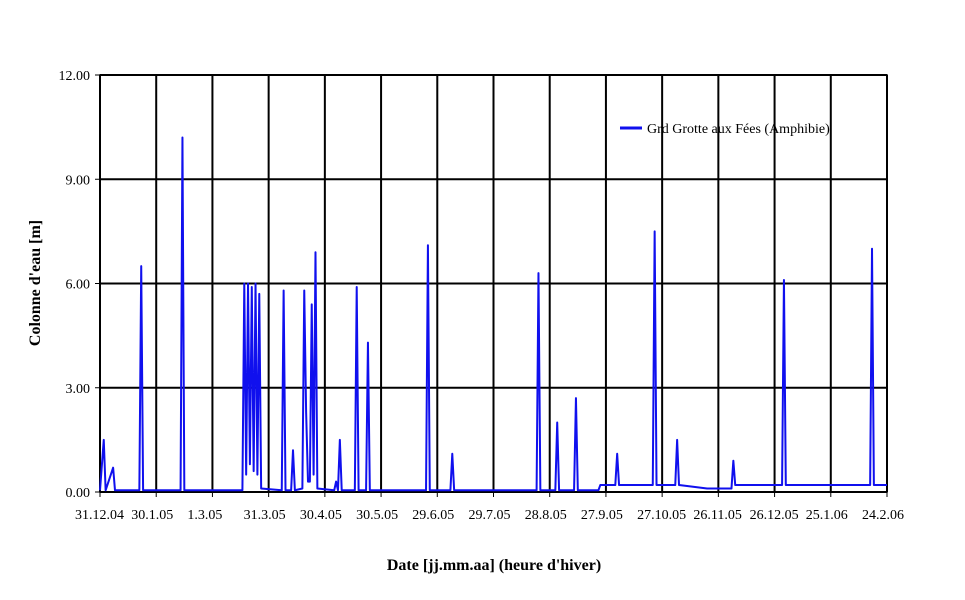 This screenshot has width=965, height=600. Describe the element at coordinates (75, 76) in the screenshot. I see `y-tick-label: 12.00` at that location.